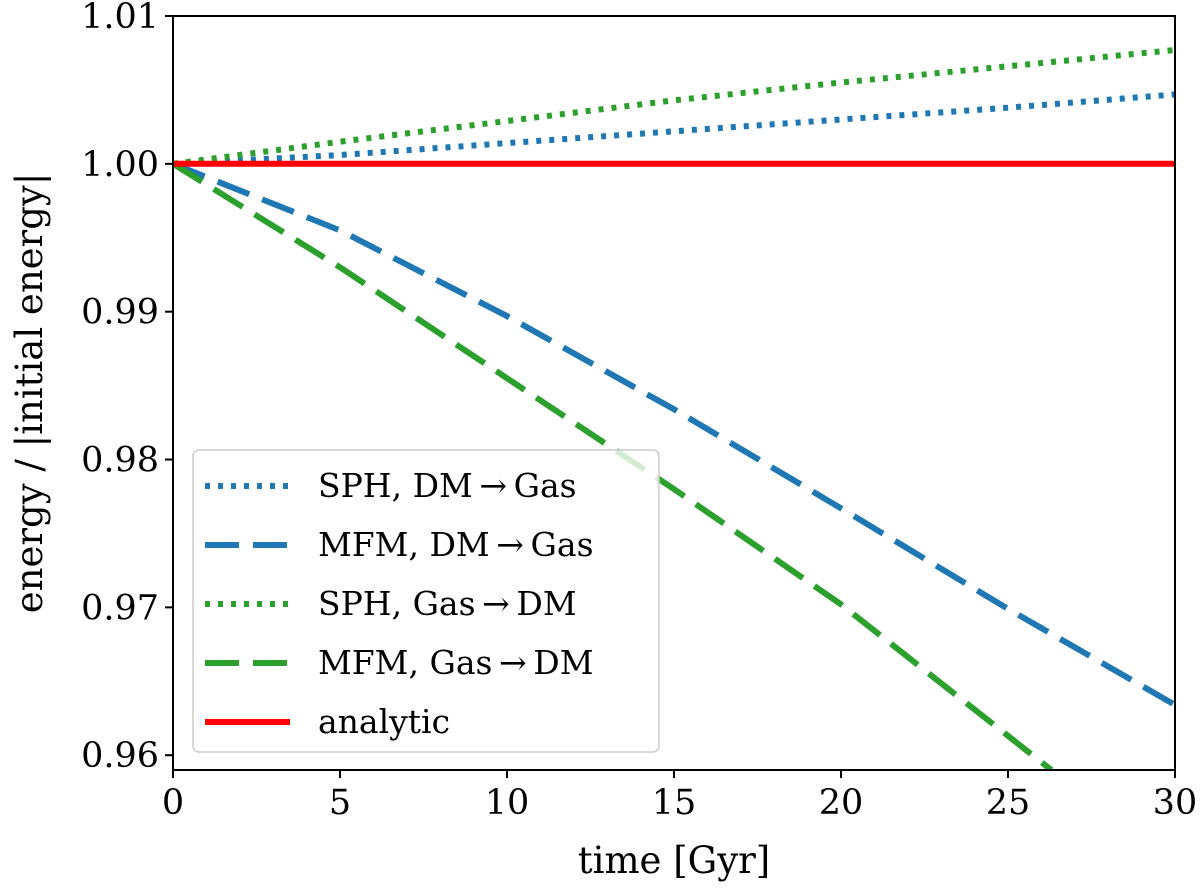 The image size is (1200, 889). I want to click on legend-label-1: MFM, DM → Gas, so click(456, 544).